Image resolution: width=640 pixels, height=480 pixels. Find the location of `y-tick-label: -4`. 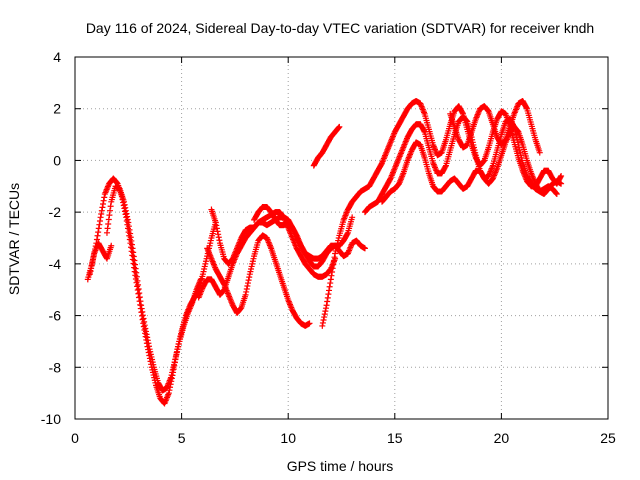

y-tick-label: -4 is located at coordinates (55, 264).